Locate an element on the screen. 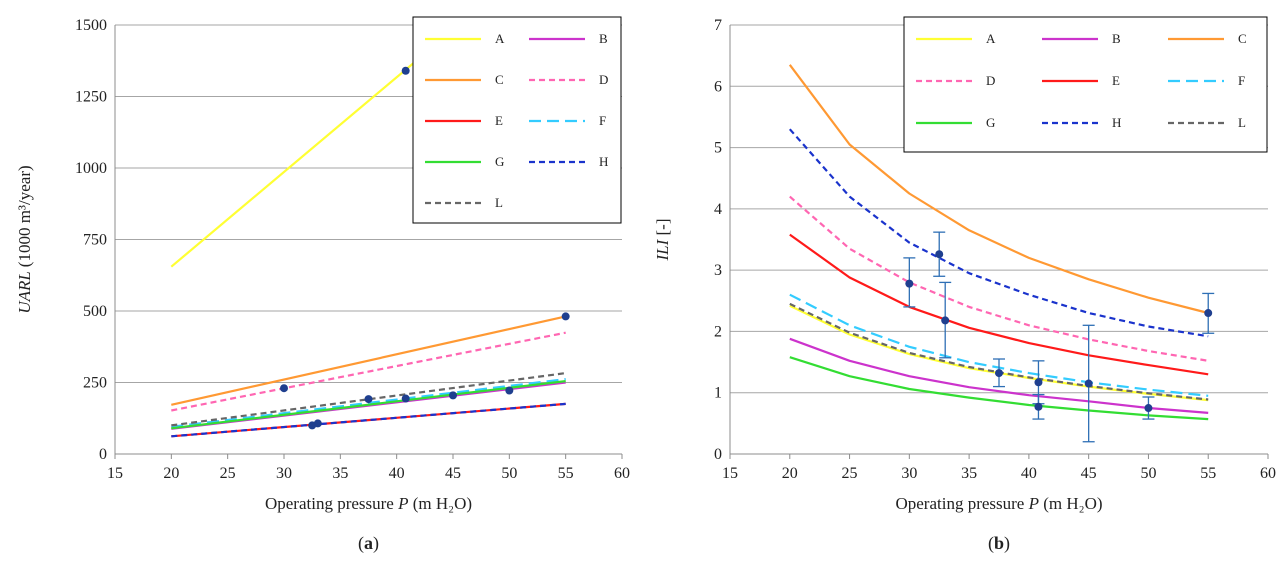 The height and width of the screenshot is (563, 1278). panel-a-y-tick-label: 1000 is located at coordinates (91, 168).